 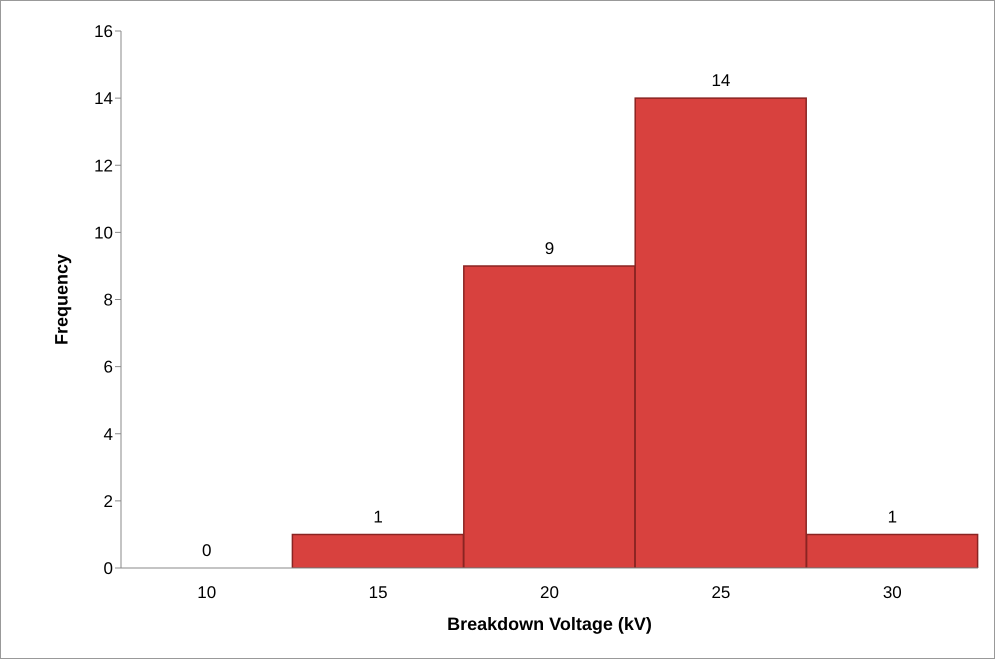 What do you see at coordinates (549, 624) in the screenshot?
I see `x-axis-title: Breakdown Voltage (kV)` at bounding box center [549, 624].